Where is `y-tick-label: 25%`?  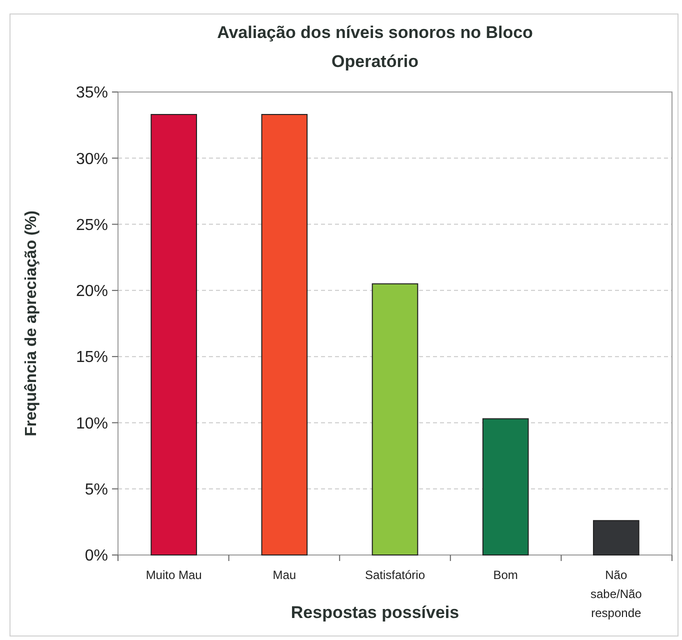 y-tick-label: 25% is located at coordinates (92, 225).